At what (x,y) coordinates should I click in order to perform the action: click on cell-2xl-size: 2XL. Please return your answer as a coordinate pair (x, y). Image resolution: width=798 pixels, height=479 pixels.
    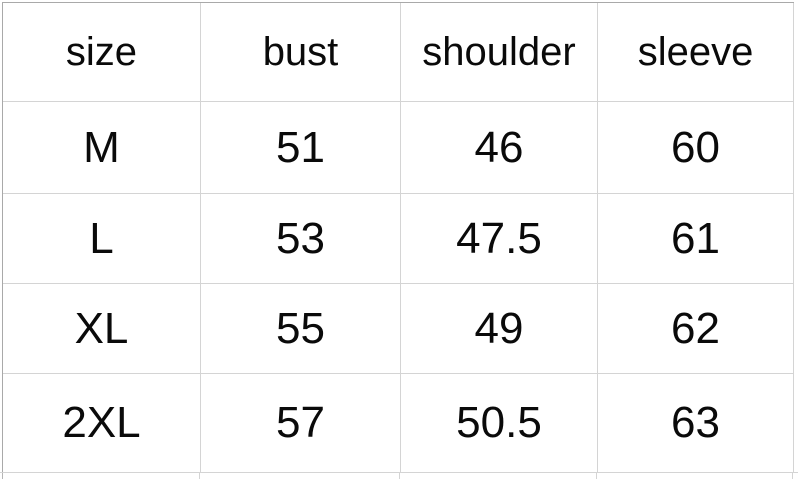
    Looking at the image, I should click on (102, 423).